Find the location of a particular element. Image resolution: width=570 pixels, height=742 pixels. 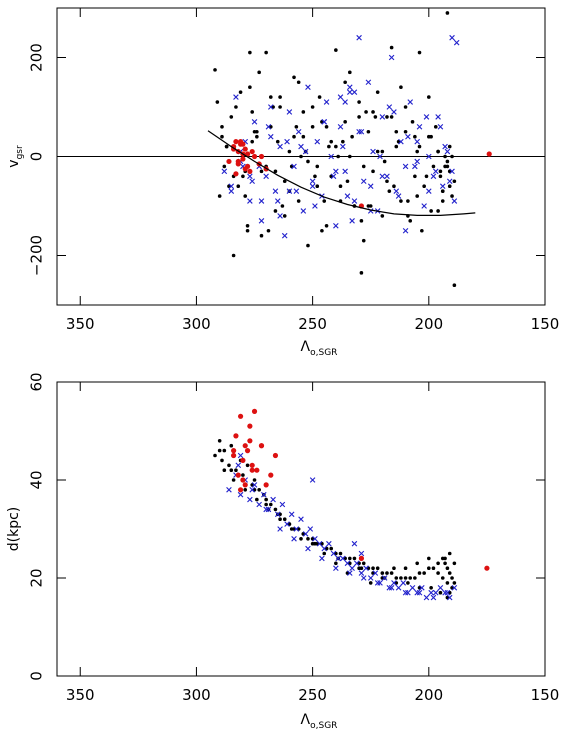

x-axis-label-main: Λ is located at coordinates (306, 720).